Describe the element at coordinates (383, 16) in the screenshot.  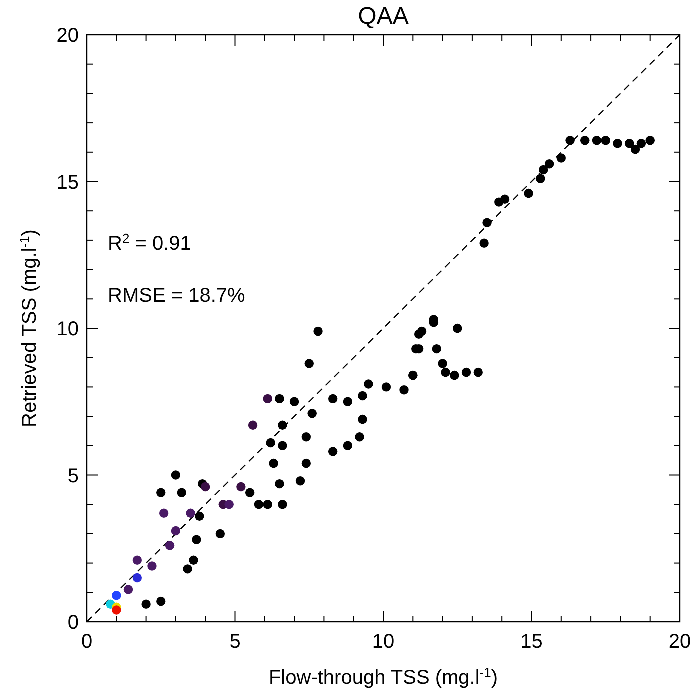
I see `chart-title: QAA` at that location.